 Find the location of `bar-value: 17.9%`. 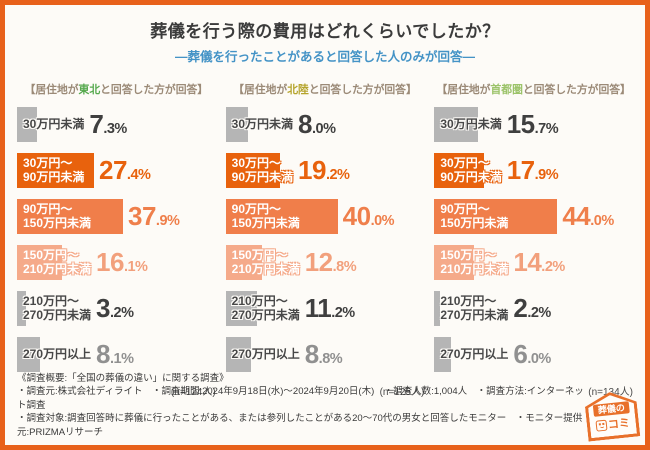

bar-value: 17.9% is located at coordinates (532, 170).